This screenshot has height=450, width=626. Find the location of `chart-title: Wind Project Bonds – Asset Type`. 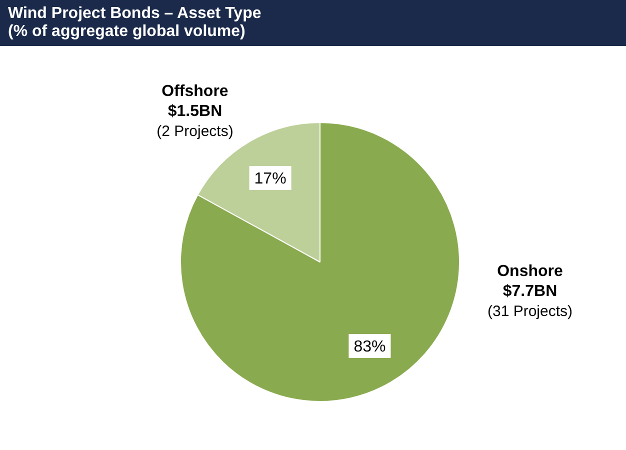

chart-title: Wind Project Bonds – Asset Type is located at coordinates (135, 14).